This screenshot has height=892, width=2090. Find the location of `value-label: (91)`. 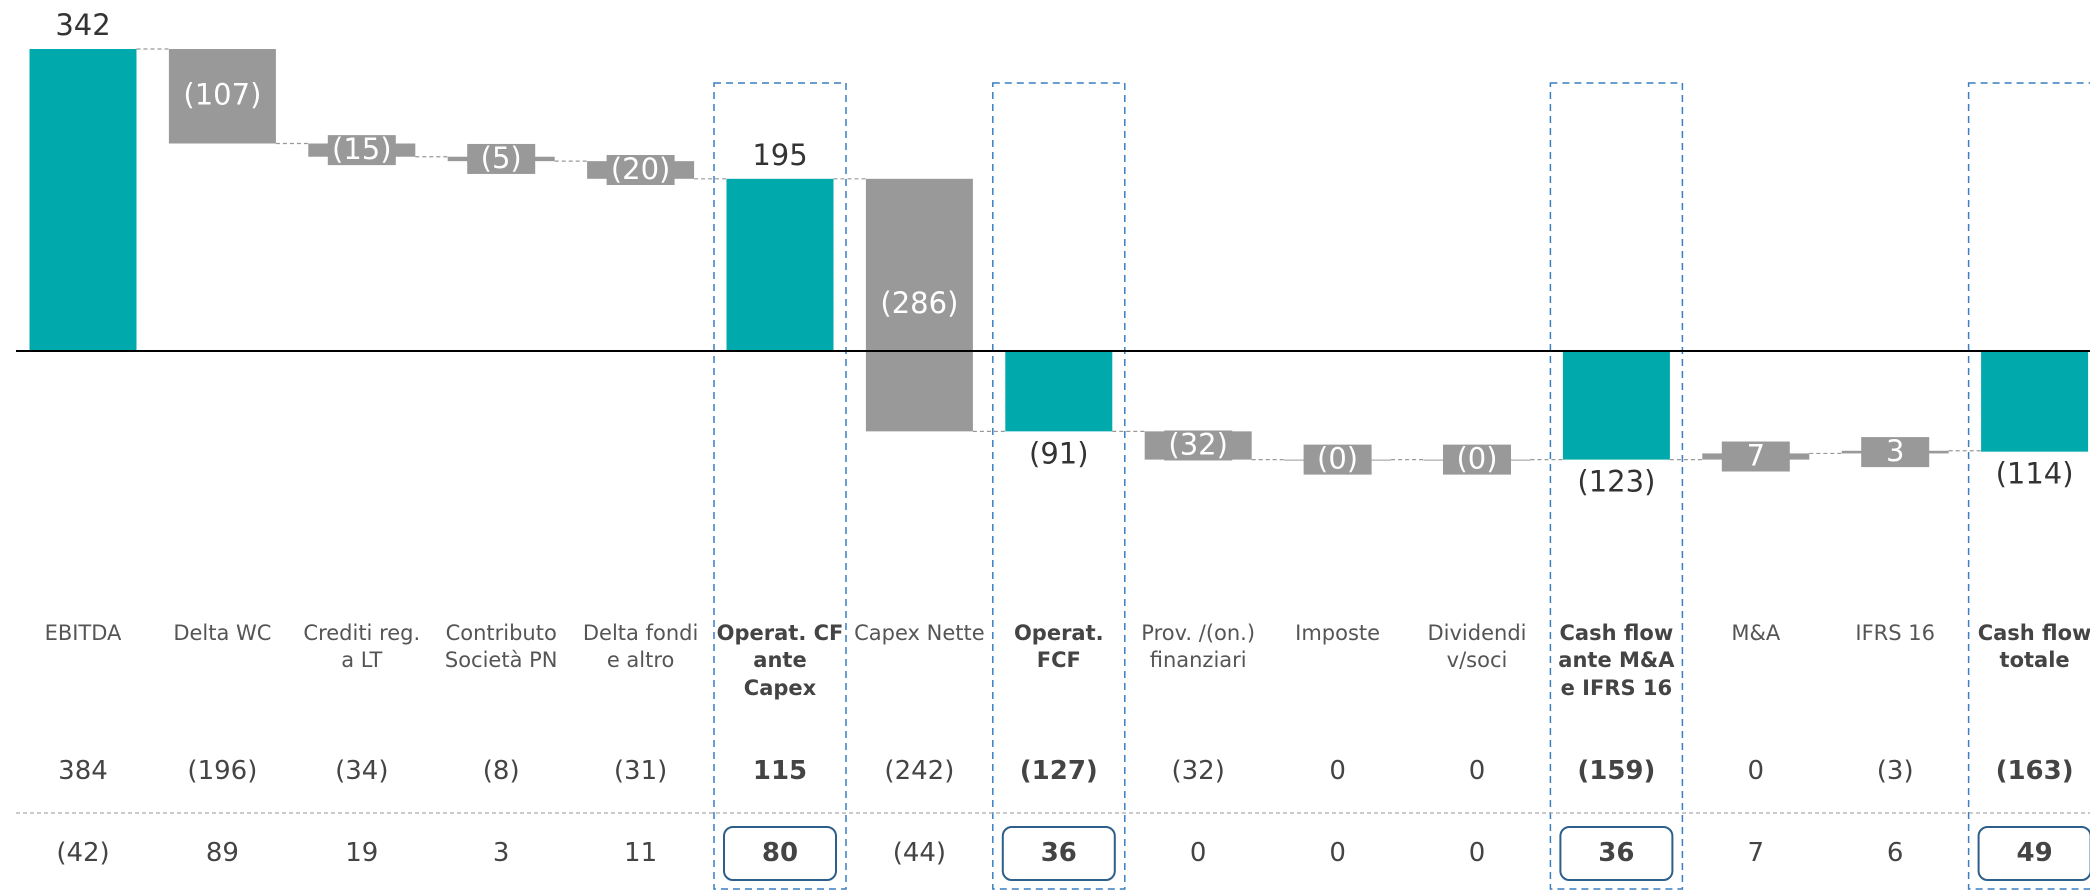

value-label: (91) is located at coordinates (1059, 453).